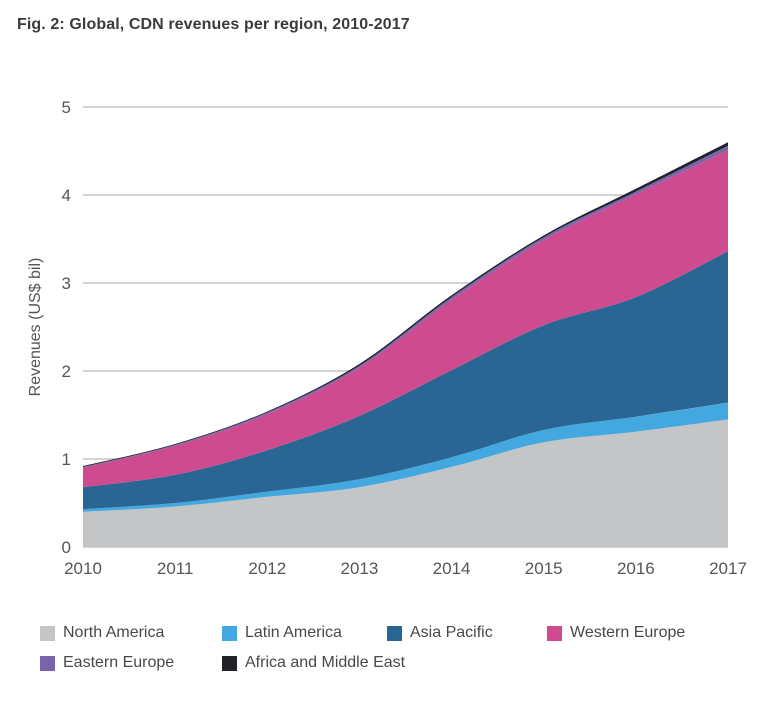 Image resolution: width=768 pixels, height=713 pixels. What do you see at coordinates (325, 662) in the screenshot?
I see `legend-label-africa-and-middle-east: Africa and Middle East` at bounding box center [325, 662].